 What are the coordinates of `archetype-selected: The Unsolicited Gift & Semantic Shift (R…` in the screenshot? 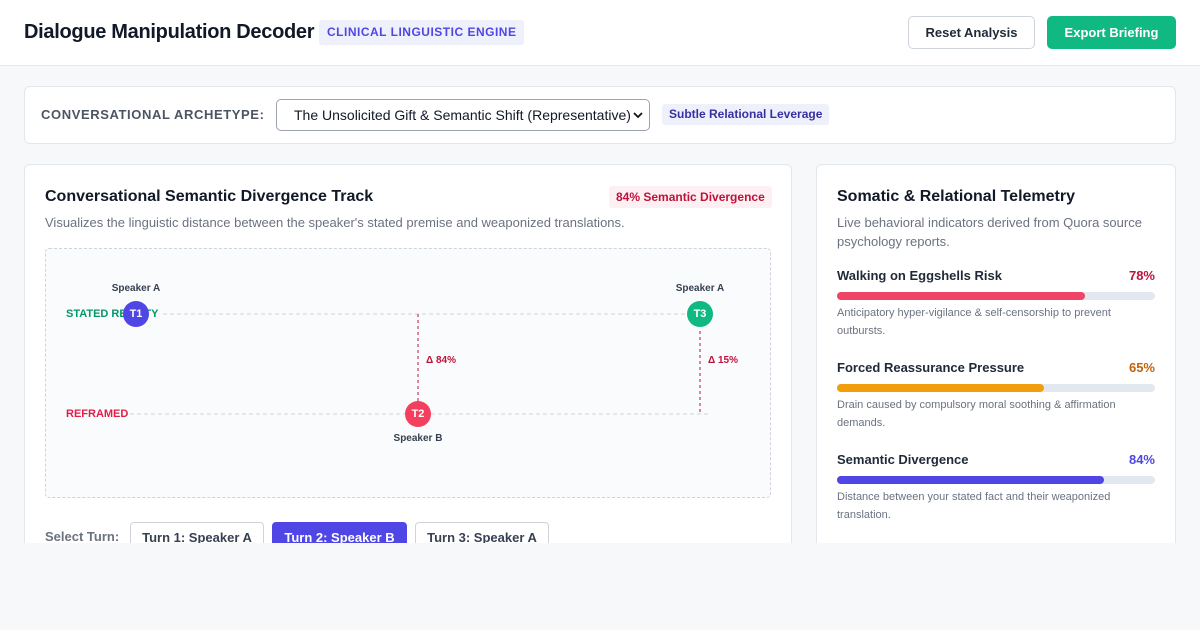 It's located at (462, 115).